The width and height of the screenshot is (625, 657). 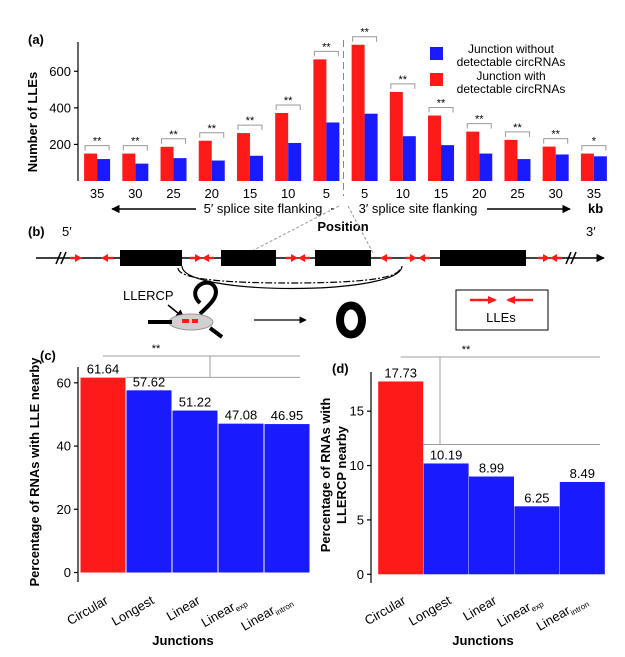 What do you see at coordinates (36, 231) in the screenshot?
I see `panel-b-tag: (b)` at bounding box center [36, 231].